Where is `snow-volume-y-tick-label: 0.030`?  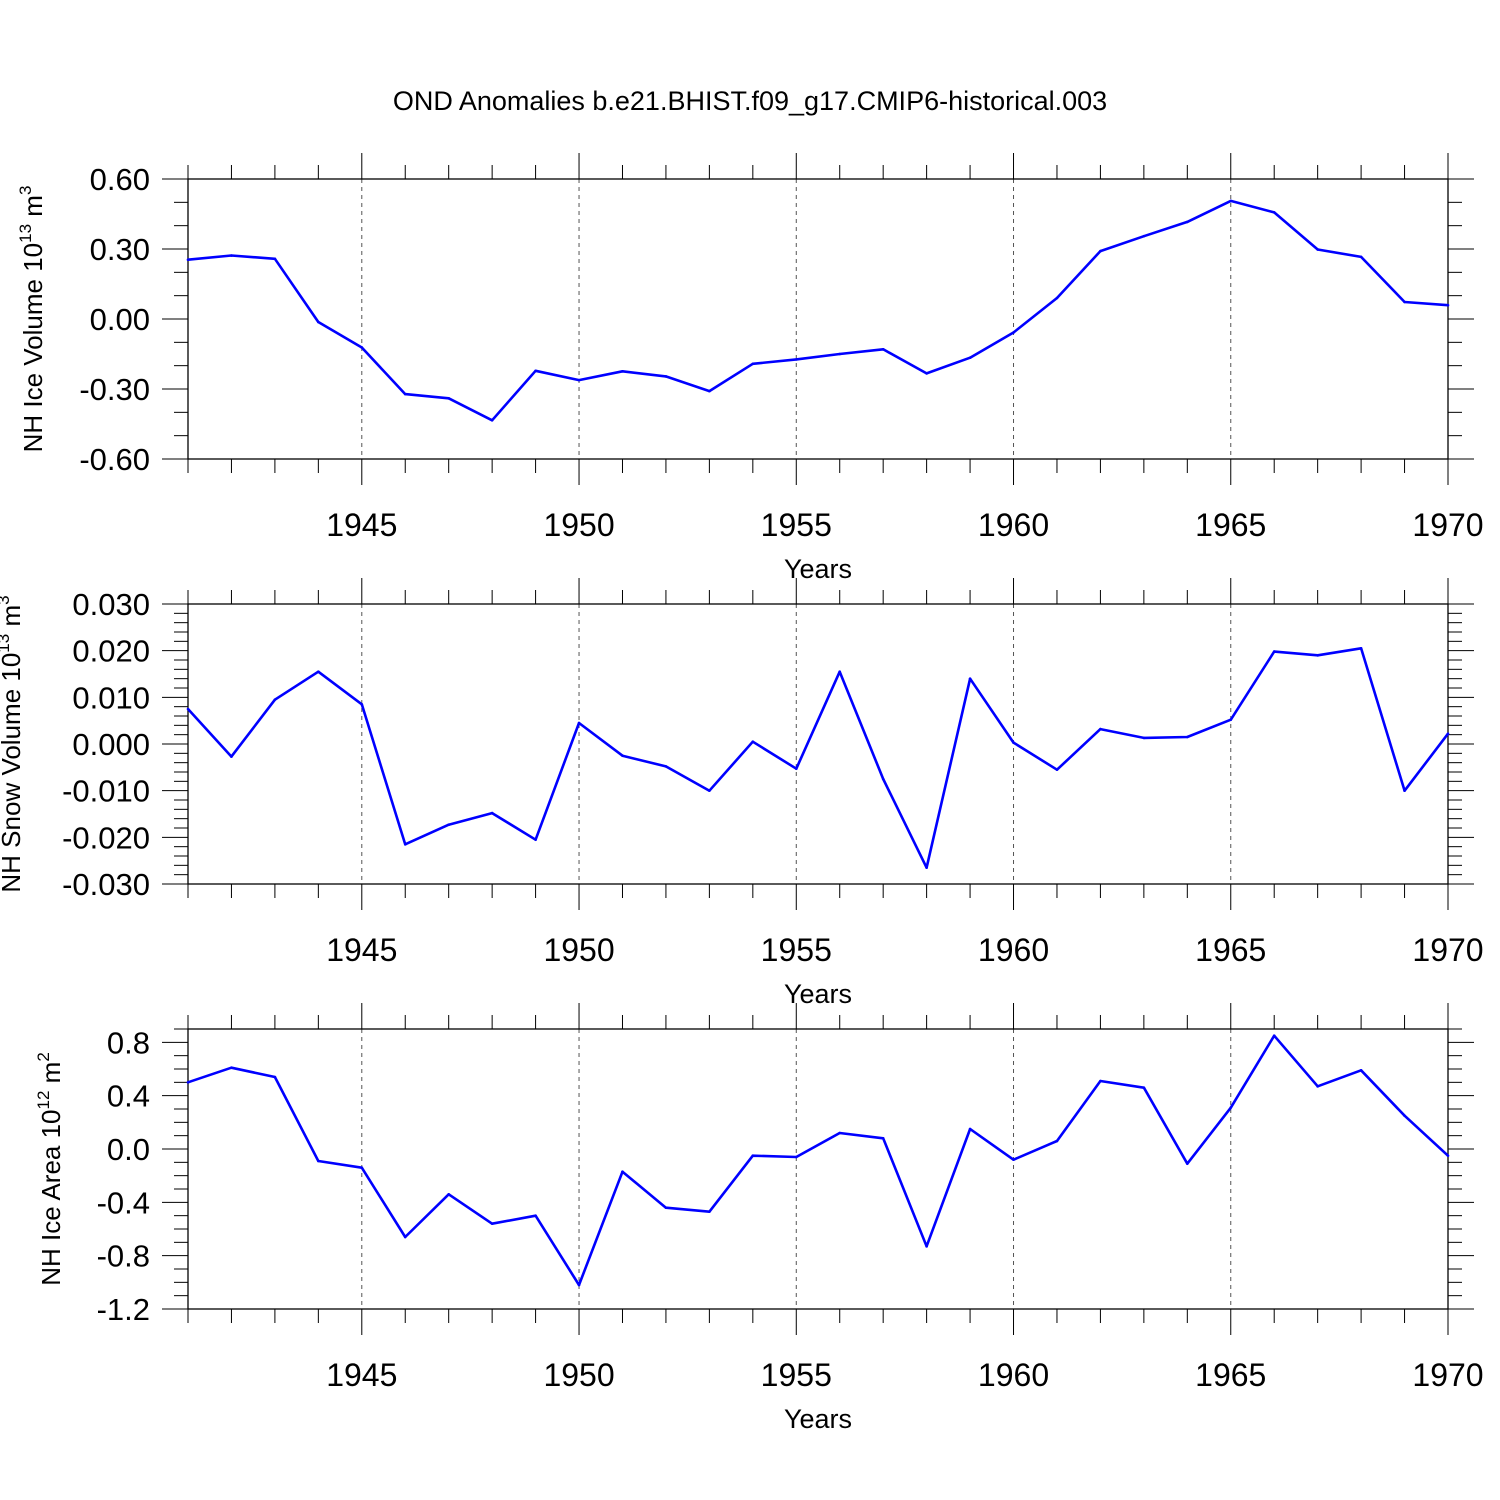
snow-volume-y-tick-label: 0.030 is located at coordinates (111, 604).